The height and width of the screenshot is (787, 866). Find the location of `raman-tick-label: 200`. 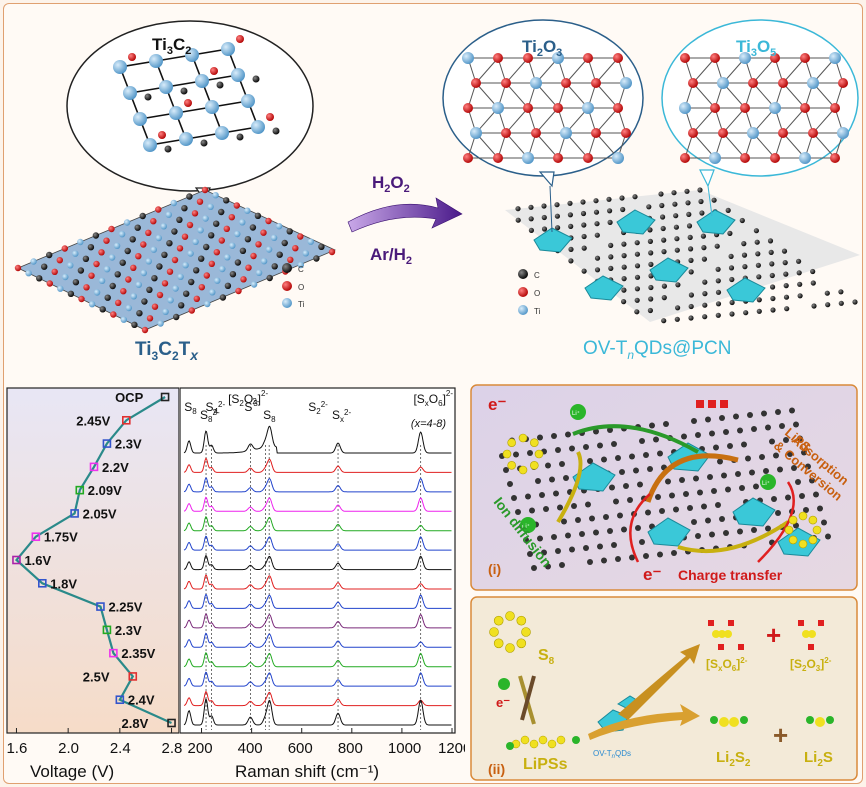

raman-tick-label: 200 is located at coordinates (200, 748).